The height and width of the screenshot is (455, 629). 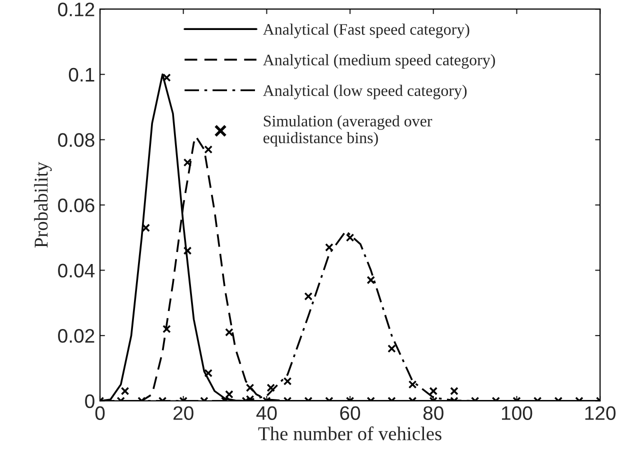 I want to click on legend-label: Analytical (Fast speed category), so click(x=366, y=31).